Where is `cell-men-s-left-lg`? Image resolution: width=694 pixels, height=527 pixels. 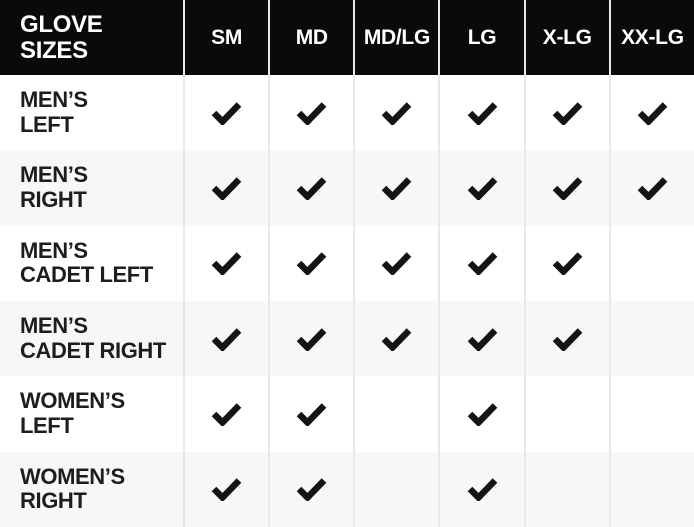
cell-men-s-left-lg is located at coordinates (481, 113).